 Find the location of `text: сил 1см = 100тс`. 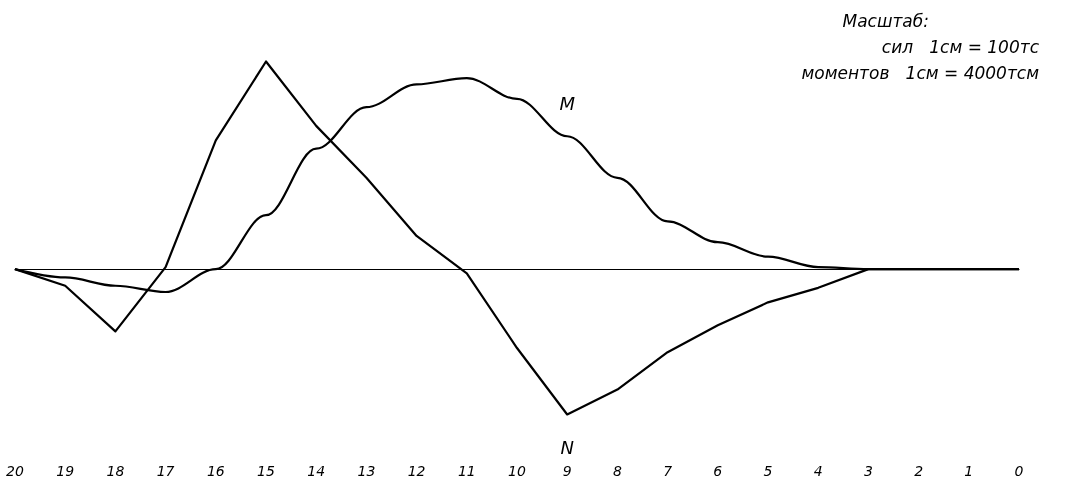

text: сил 1см = 100тс is located at coordinates (960, 46).